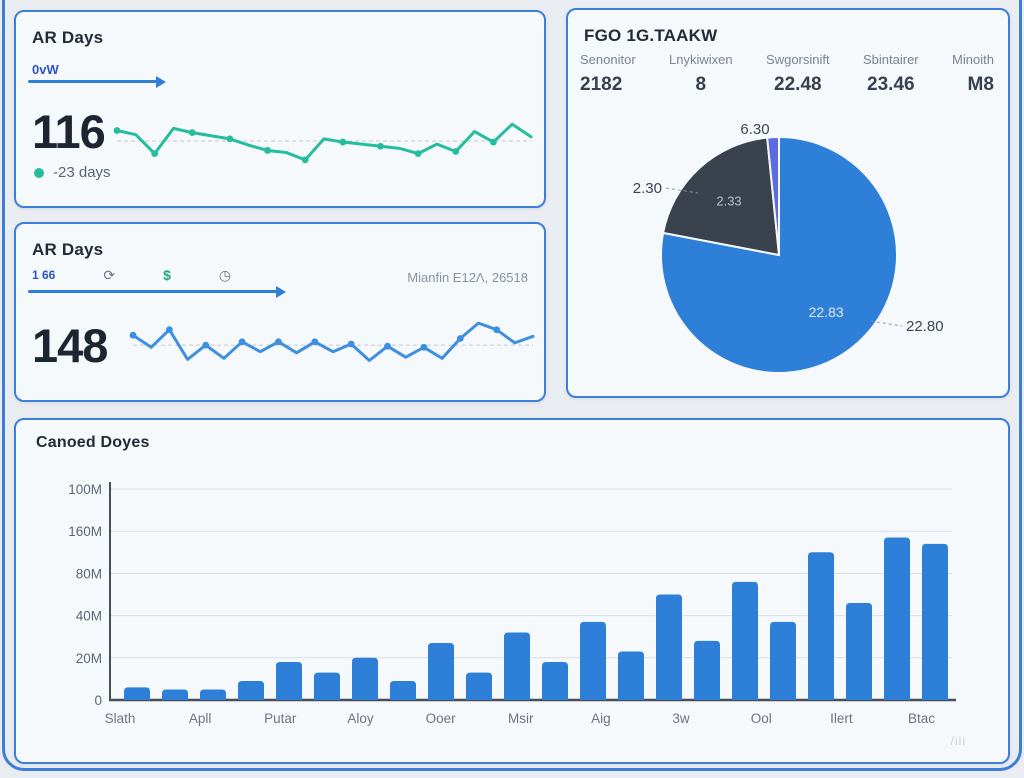  What do you see at coordinates (798, 59) in the screenshot?
I see `stat-label: Swgorsinift` at bounding box center [798, 59].